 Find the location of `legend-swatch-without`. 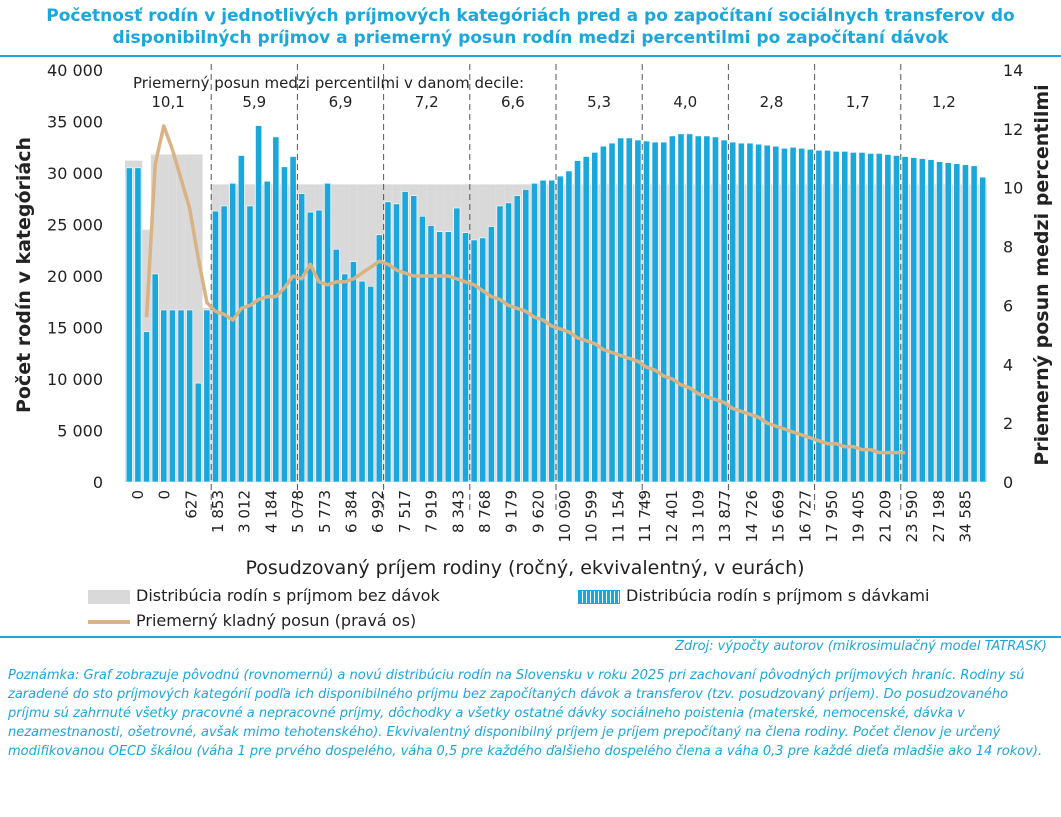

legend-swatch-without is located at coordinates (109, 596).